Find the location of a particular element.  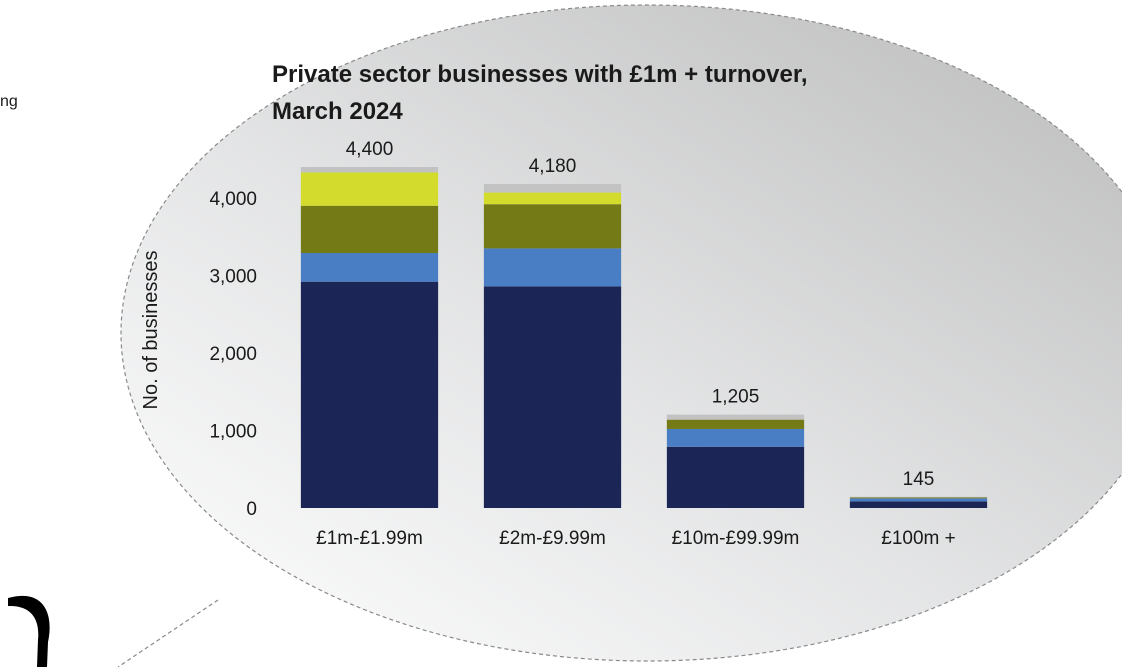

y-tick-label: 2,000 is located at coordinates (233, 354).